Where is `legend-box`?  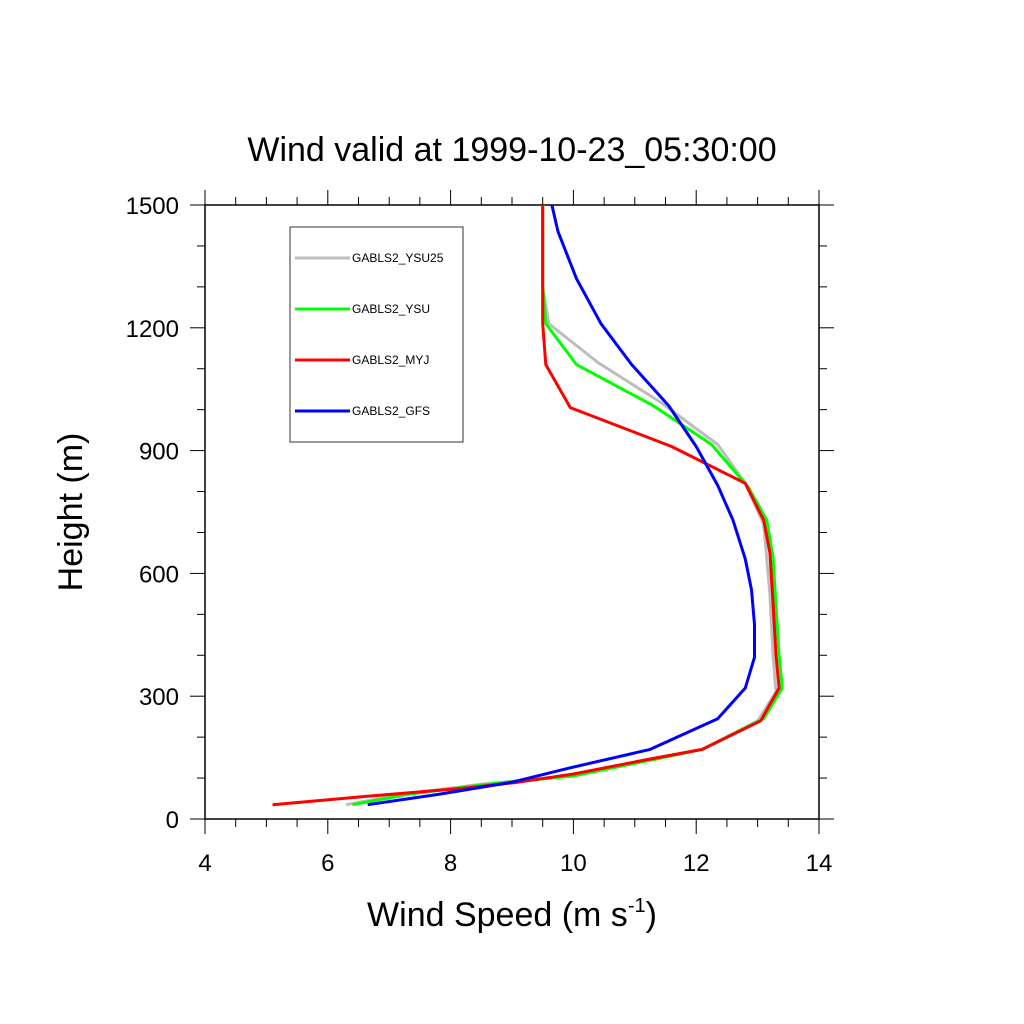
legend-box is located at coordinates (376, 334).